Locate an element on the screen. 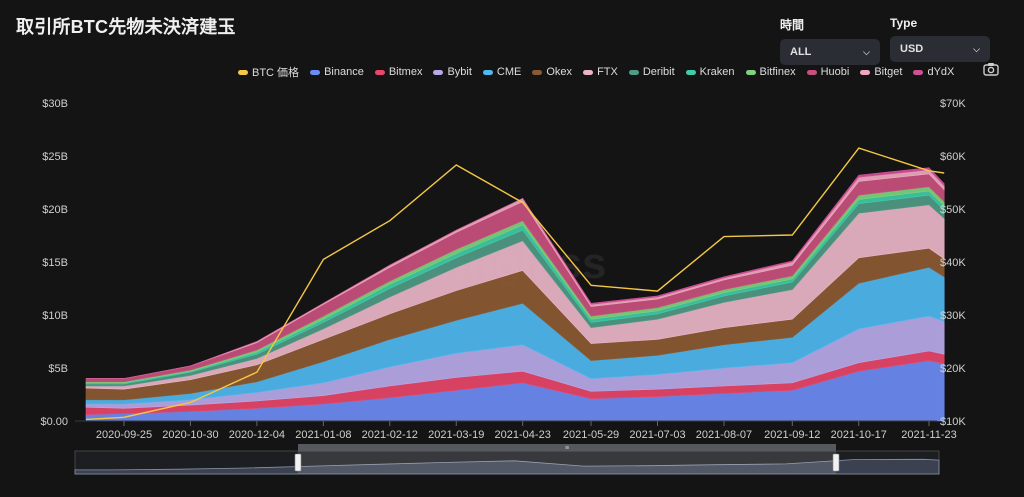  x-tick-label: 2021-07-03 is located at coordinates (657, 435).